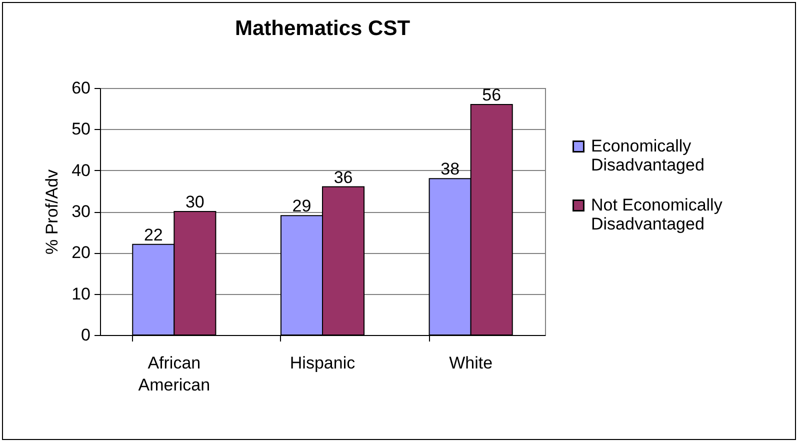 The width and height of the screenshot is (798, 442). What do you see at coordinates (343, 177) in the screenshot?
I see `data-label: 36` at bounding box center [343, 177].